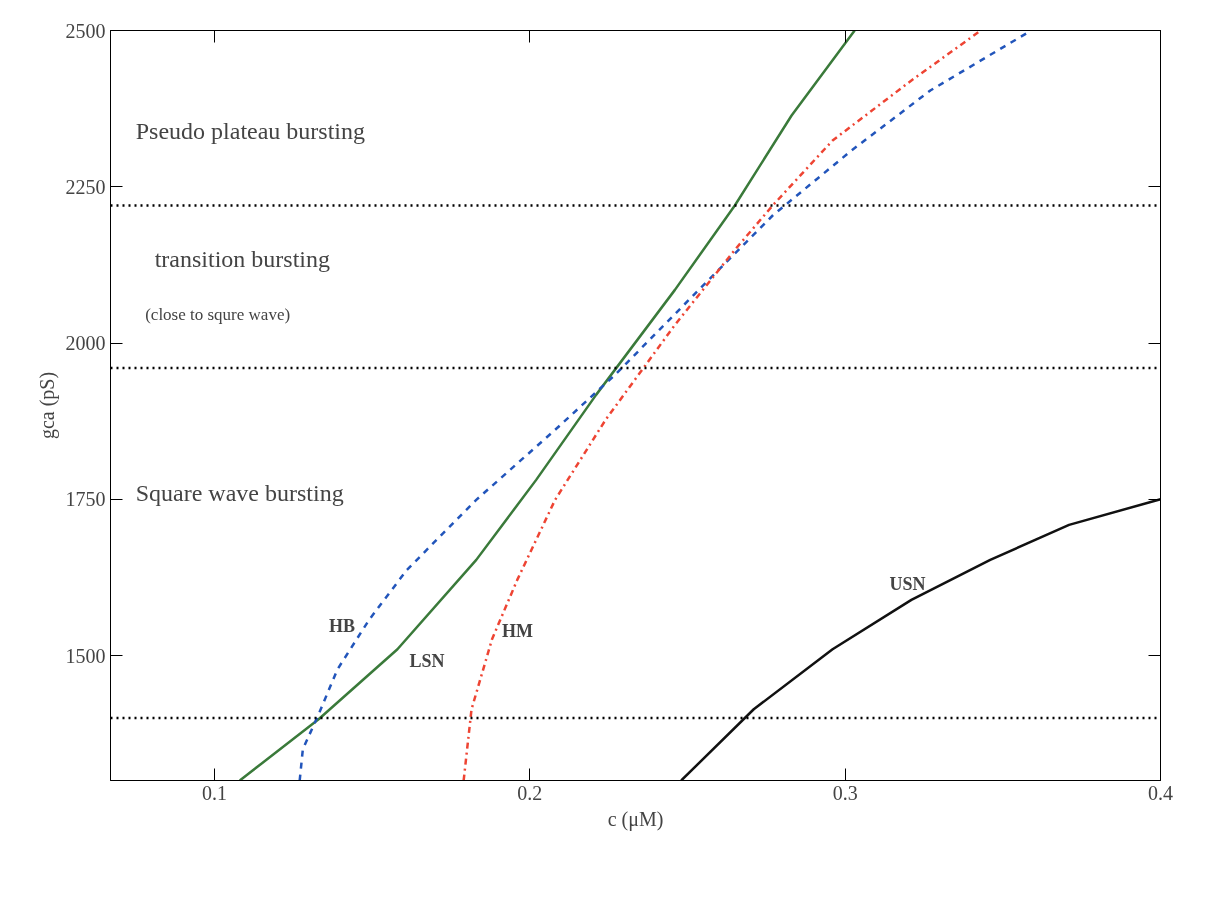  I want to click on x-tick-label: 0.2, so click(530, 792).